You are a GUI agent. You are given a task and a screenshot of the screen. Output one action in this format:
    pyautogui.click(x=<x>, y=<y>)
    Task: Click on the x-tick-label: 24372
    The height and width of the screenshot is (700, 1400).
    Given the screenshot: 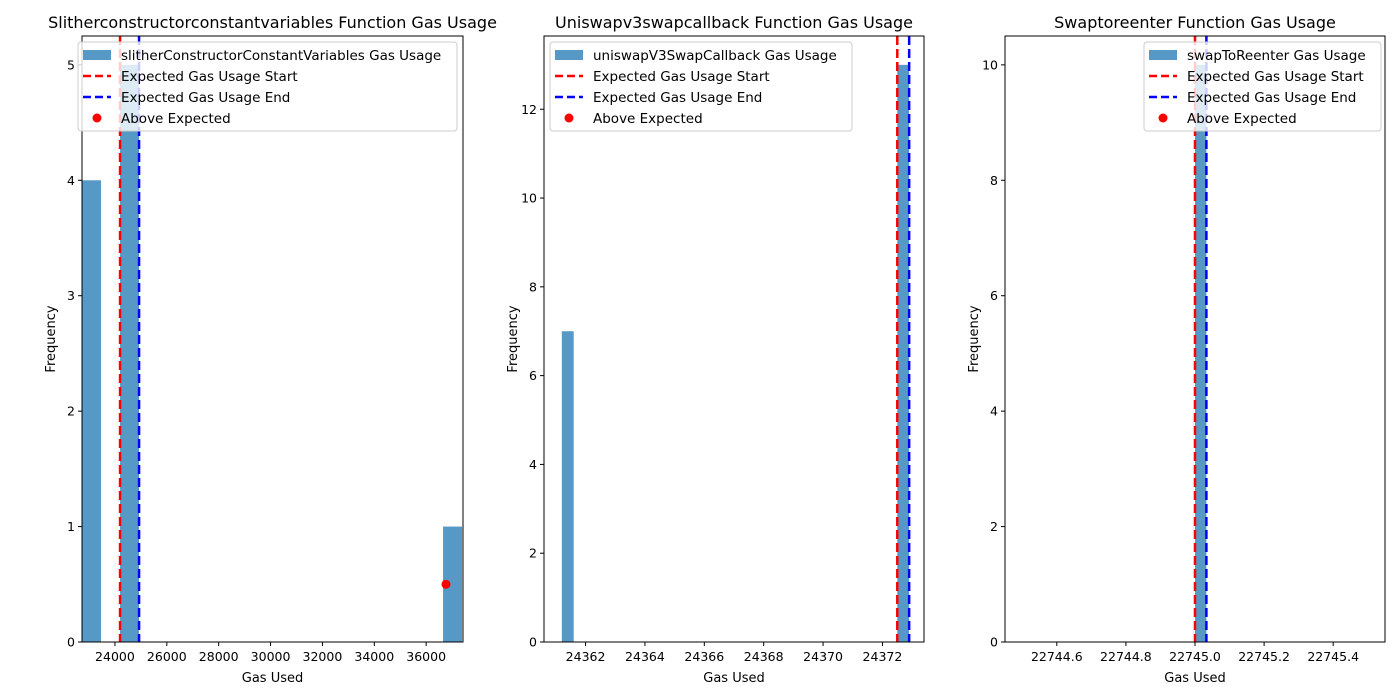 What is the action you would take?
    pyautogui.click(x=883, y=656)
    